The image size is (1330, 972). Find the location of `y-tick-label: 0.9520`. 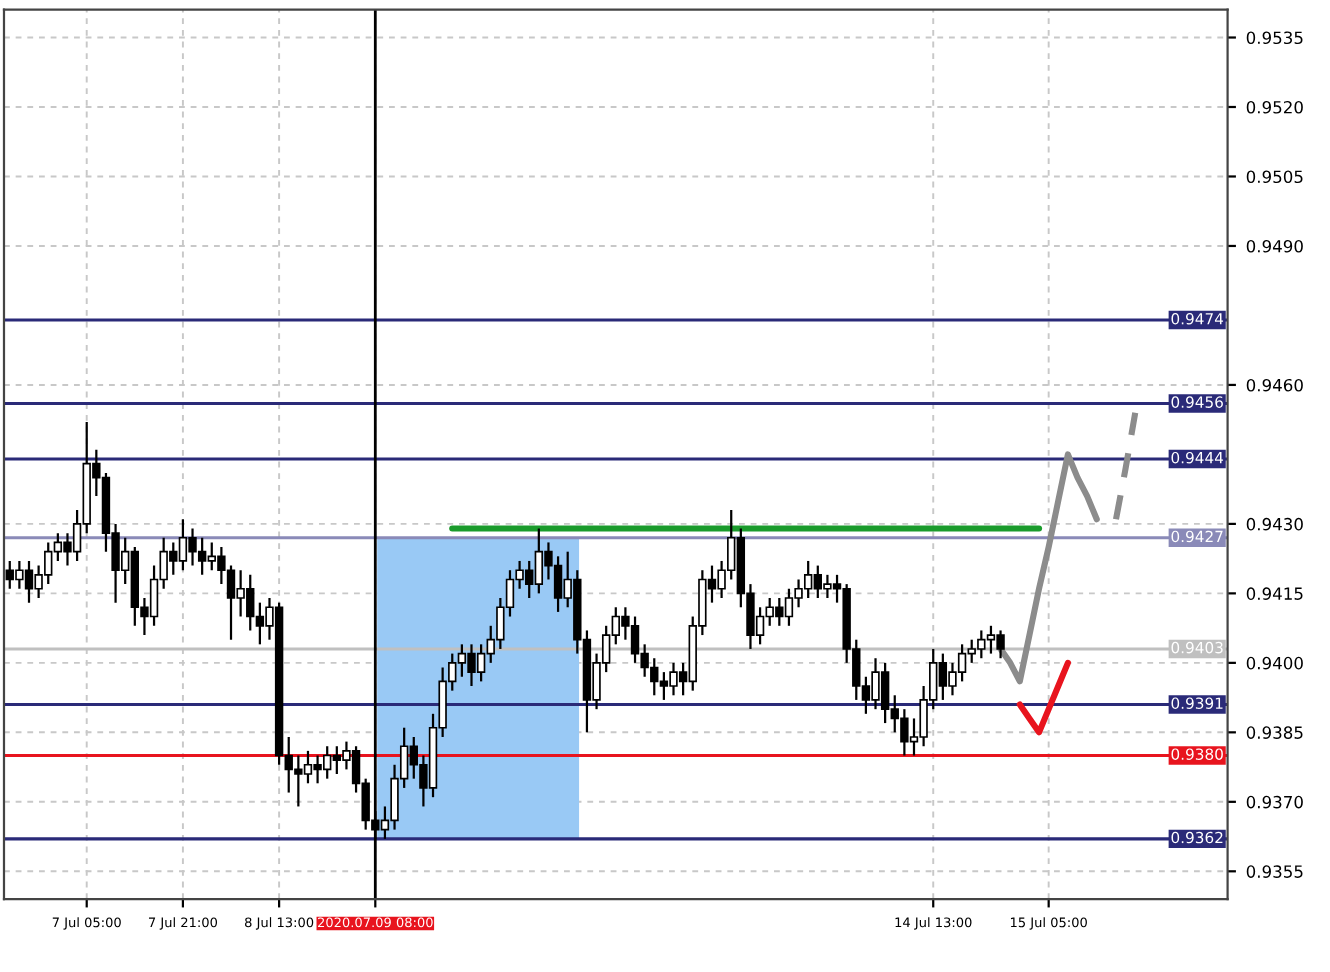

y-tick-label: 0.9520 is located at coordinates (1274, 107).